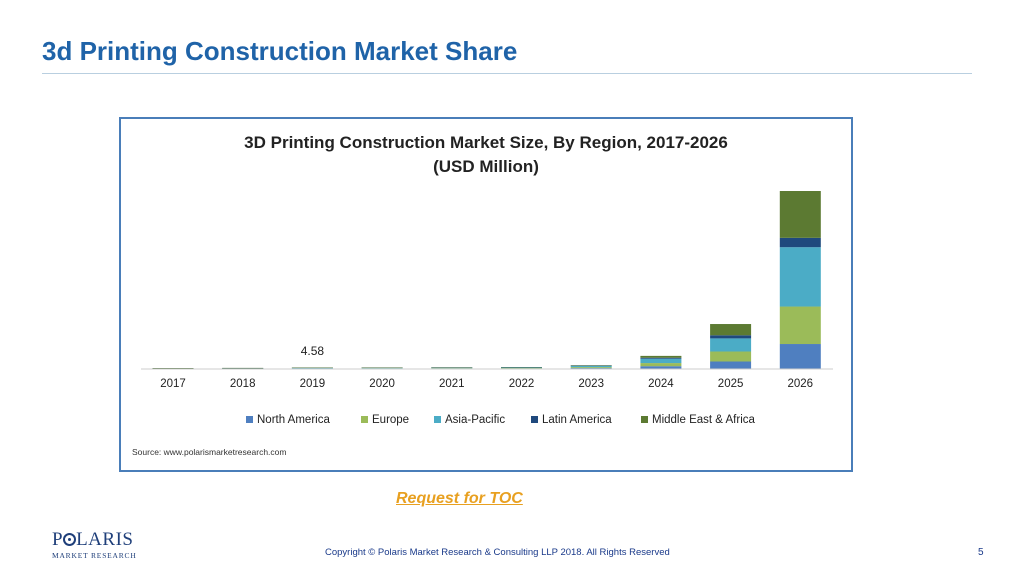 This screenshot has width=1024, height=576. What do you see at coordinates (801, 384) in the screenshot?
I see `x-tick-label-2026: 2026` at bounding box center [801, 384].